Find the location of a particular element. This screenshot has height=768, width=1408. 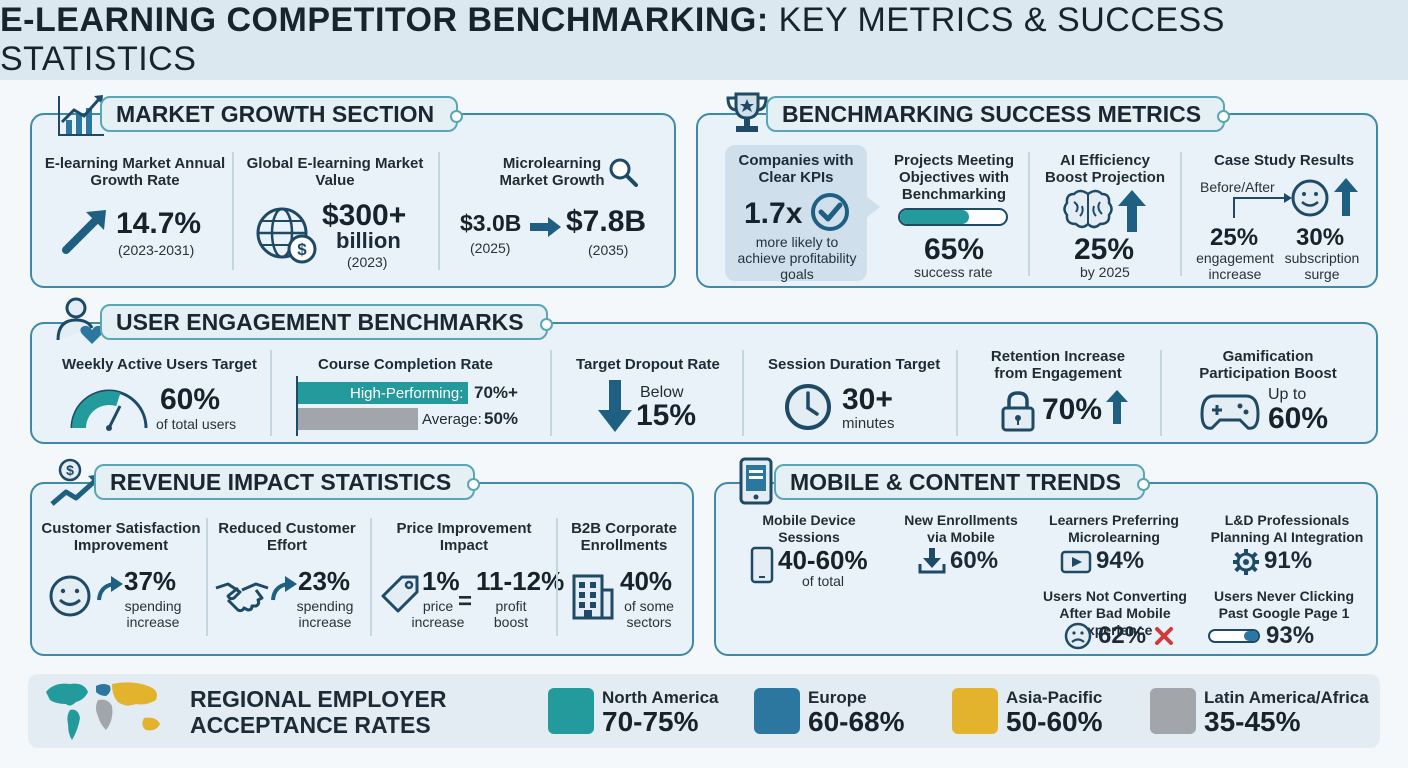

not-converting-value: 62% is located at coordinates (1122, 635).